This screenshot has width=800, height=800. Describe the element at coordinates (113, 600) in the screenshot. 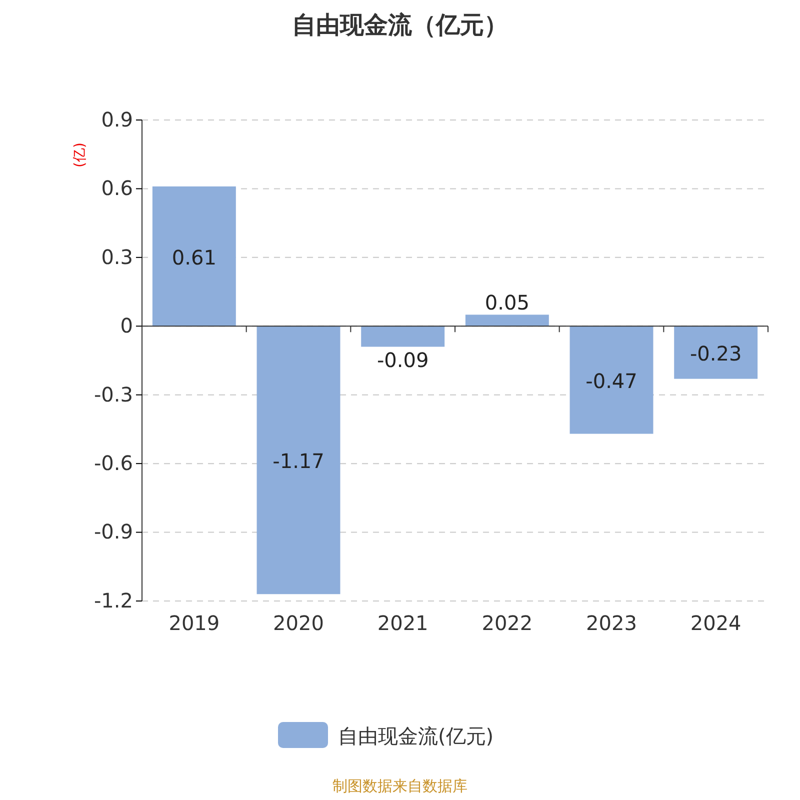

I see `y-tick-label: -1.2` at that location.